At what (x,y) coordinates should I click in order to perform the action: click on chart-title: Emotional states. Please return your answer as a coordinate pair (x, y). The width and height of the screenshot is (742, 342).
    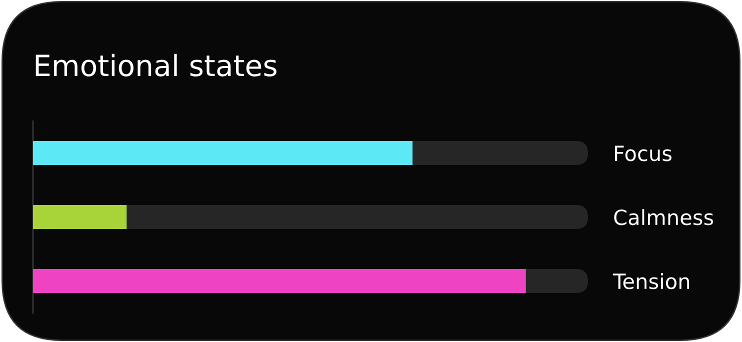
    Looking at the image, I should click on (156, 65).